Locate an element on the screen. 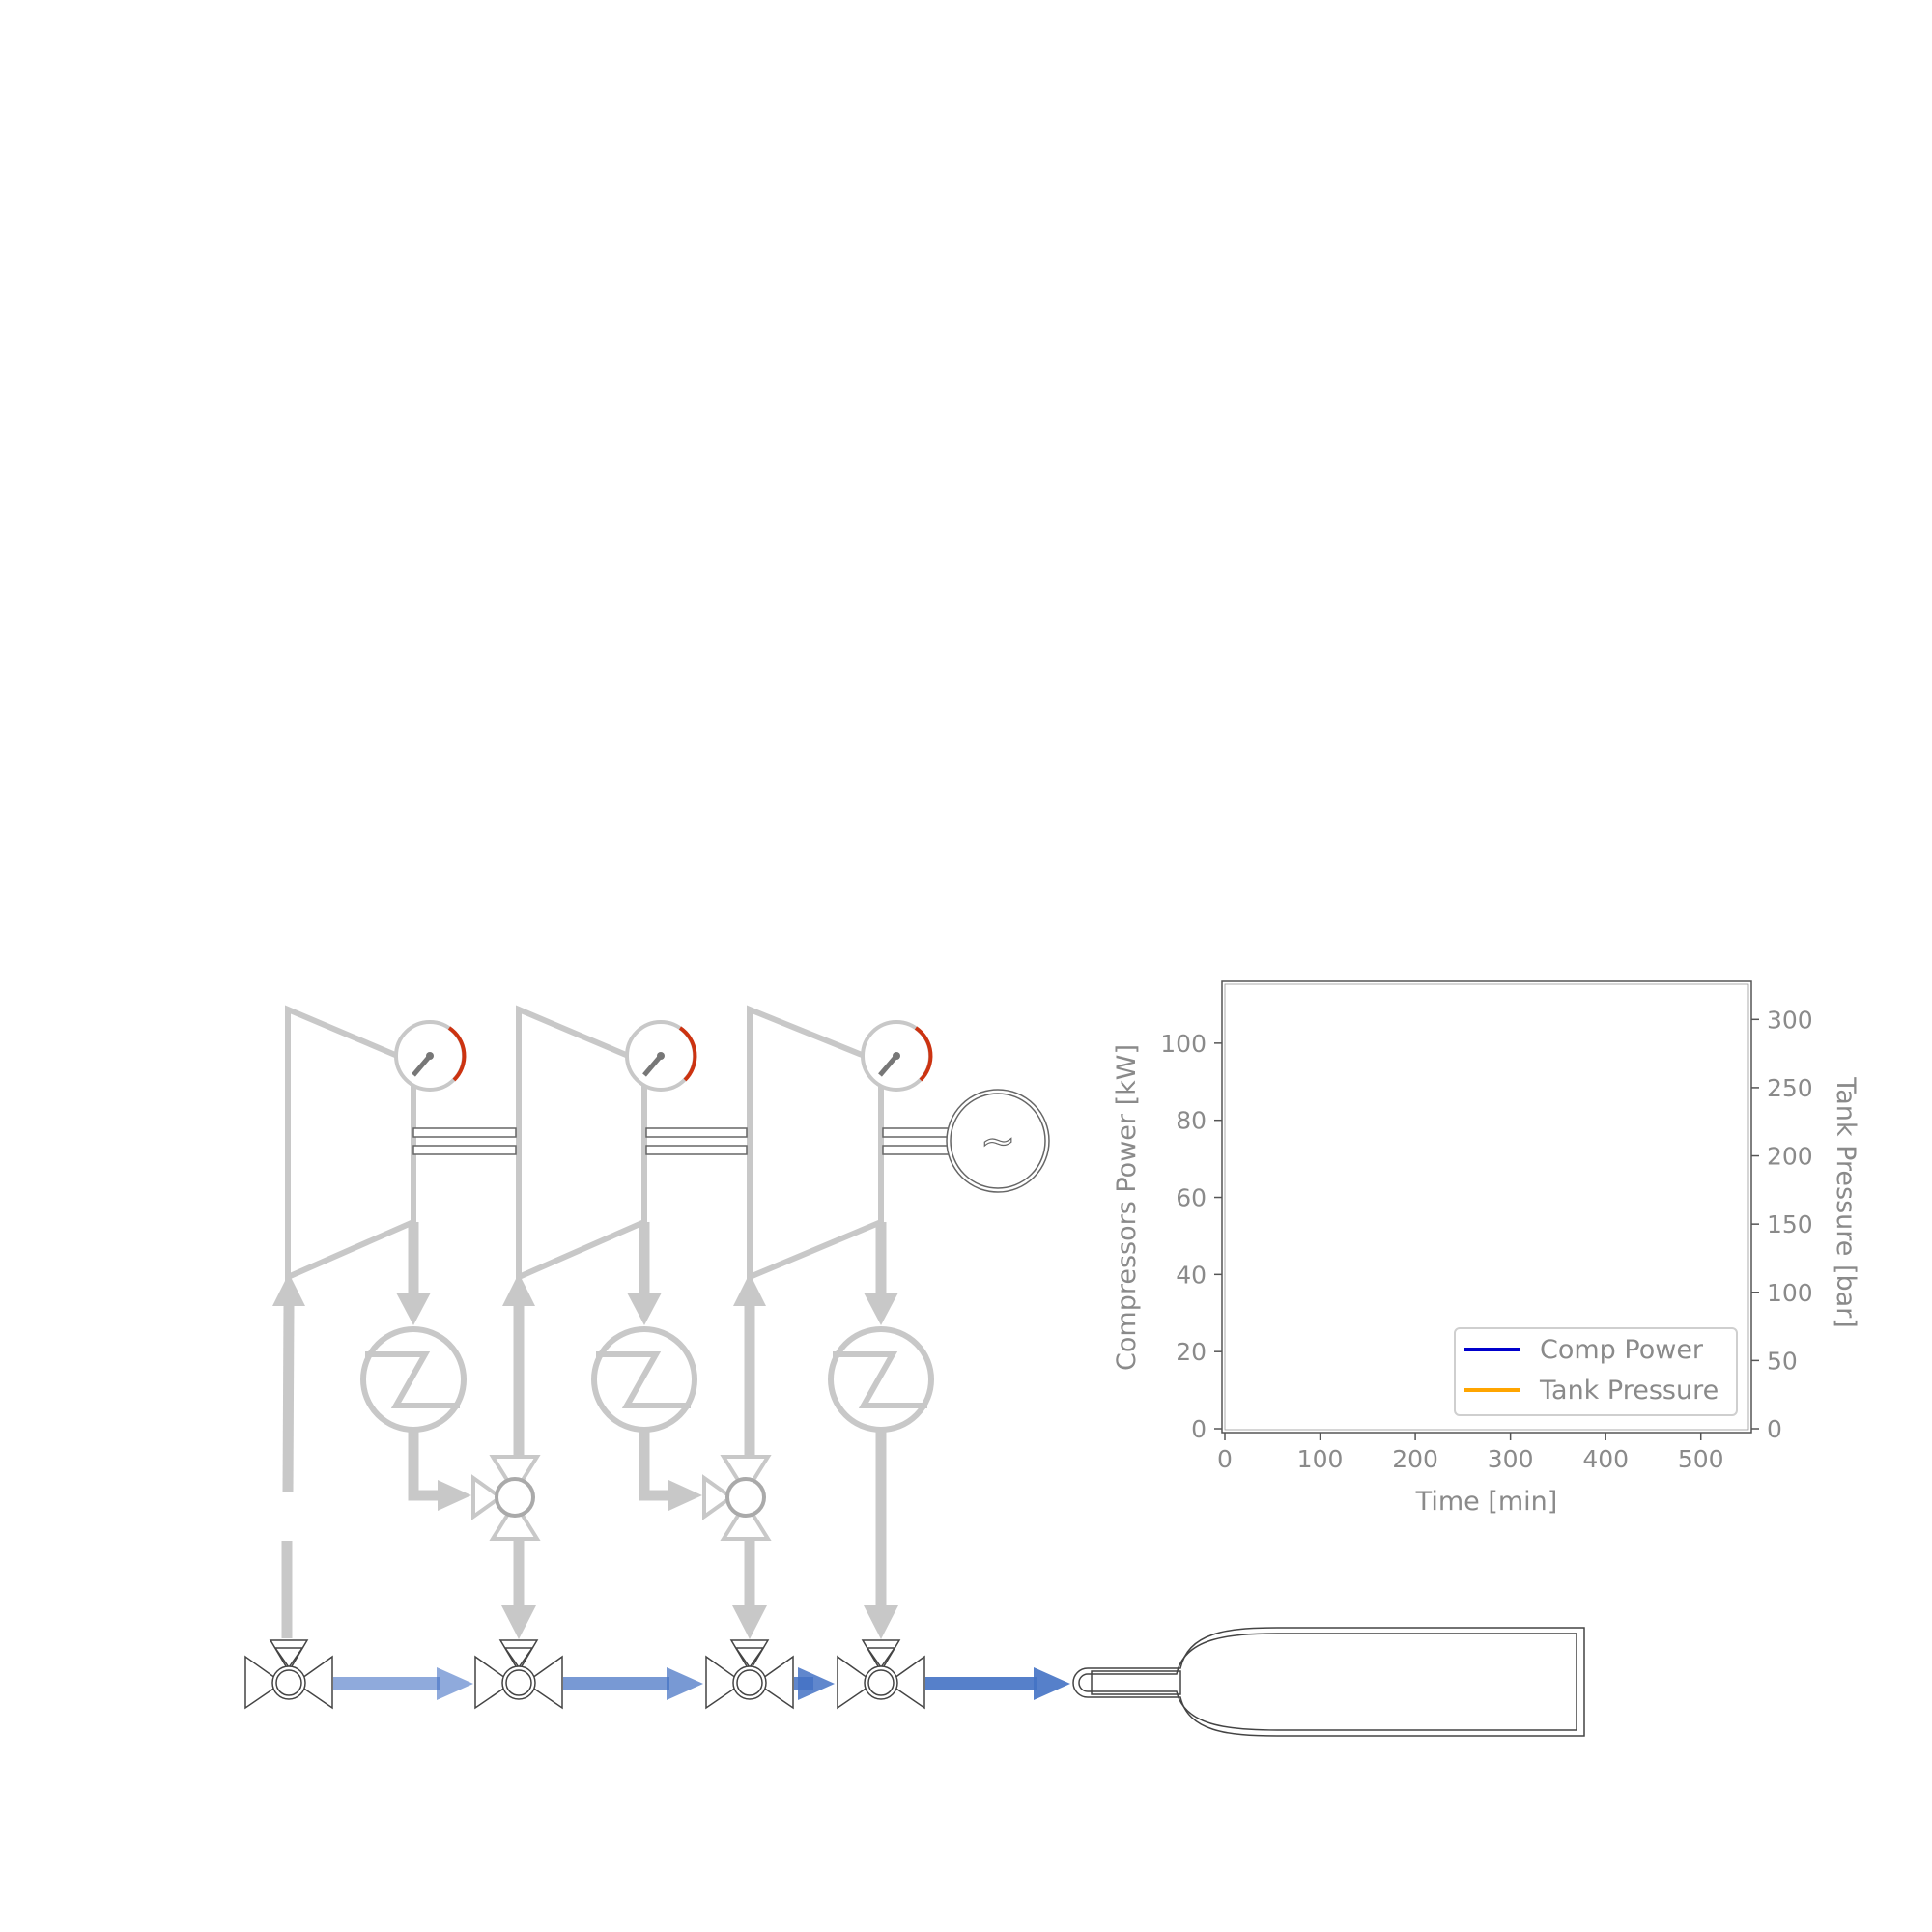  y2-tick-label: 300 is located at coordinates (1790, 1020).